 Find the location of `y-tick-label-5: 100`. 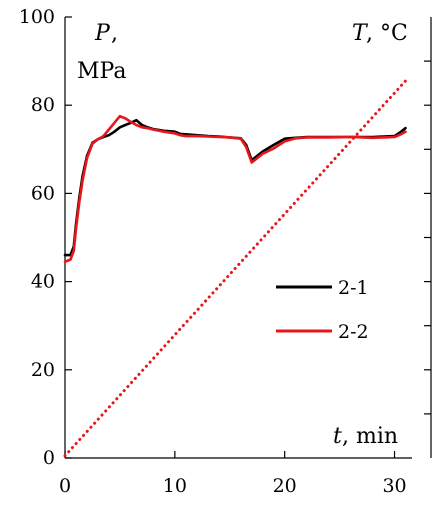

y-tick-label-5: 100 is located at coordinates (37, 17).